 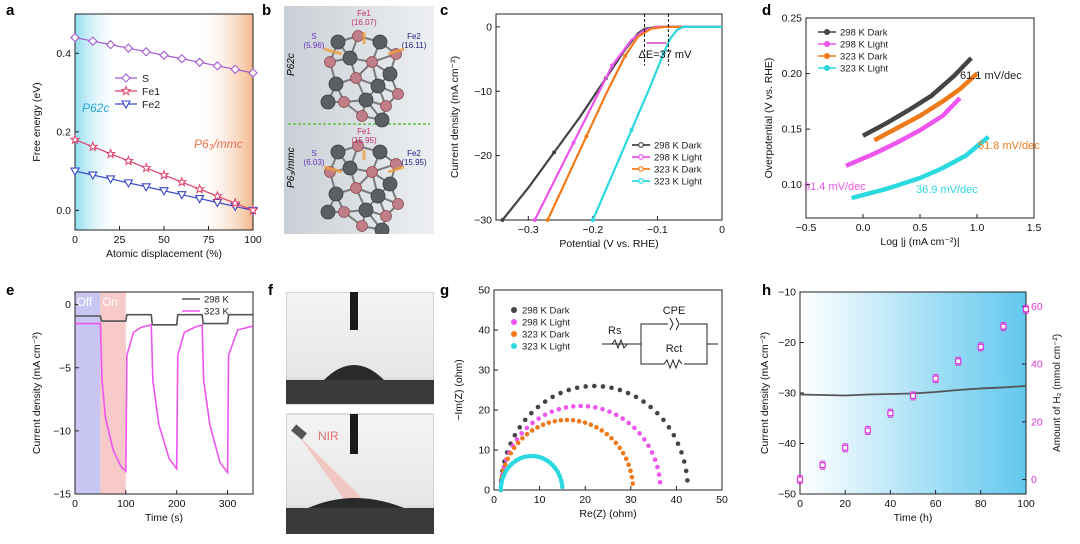 I want to click on circuit-label-rct: Rct, so click(x=674, y=349).